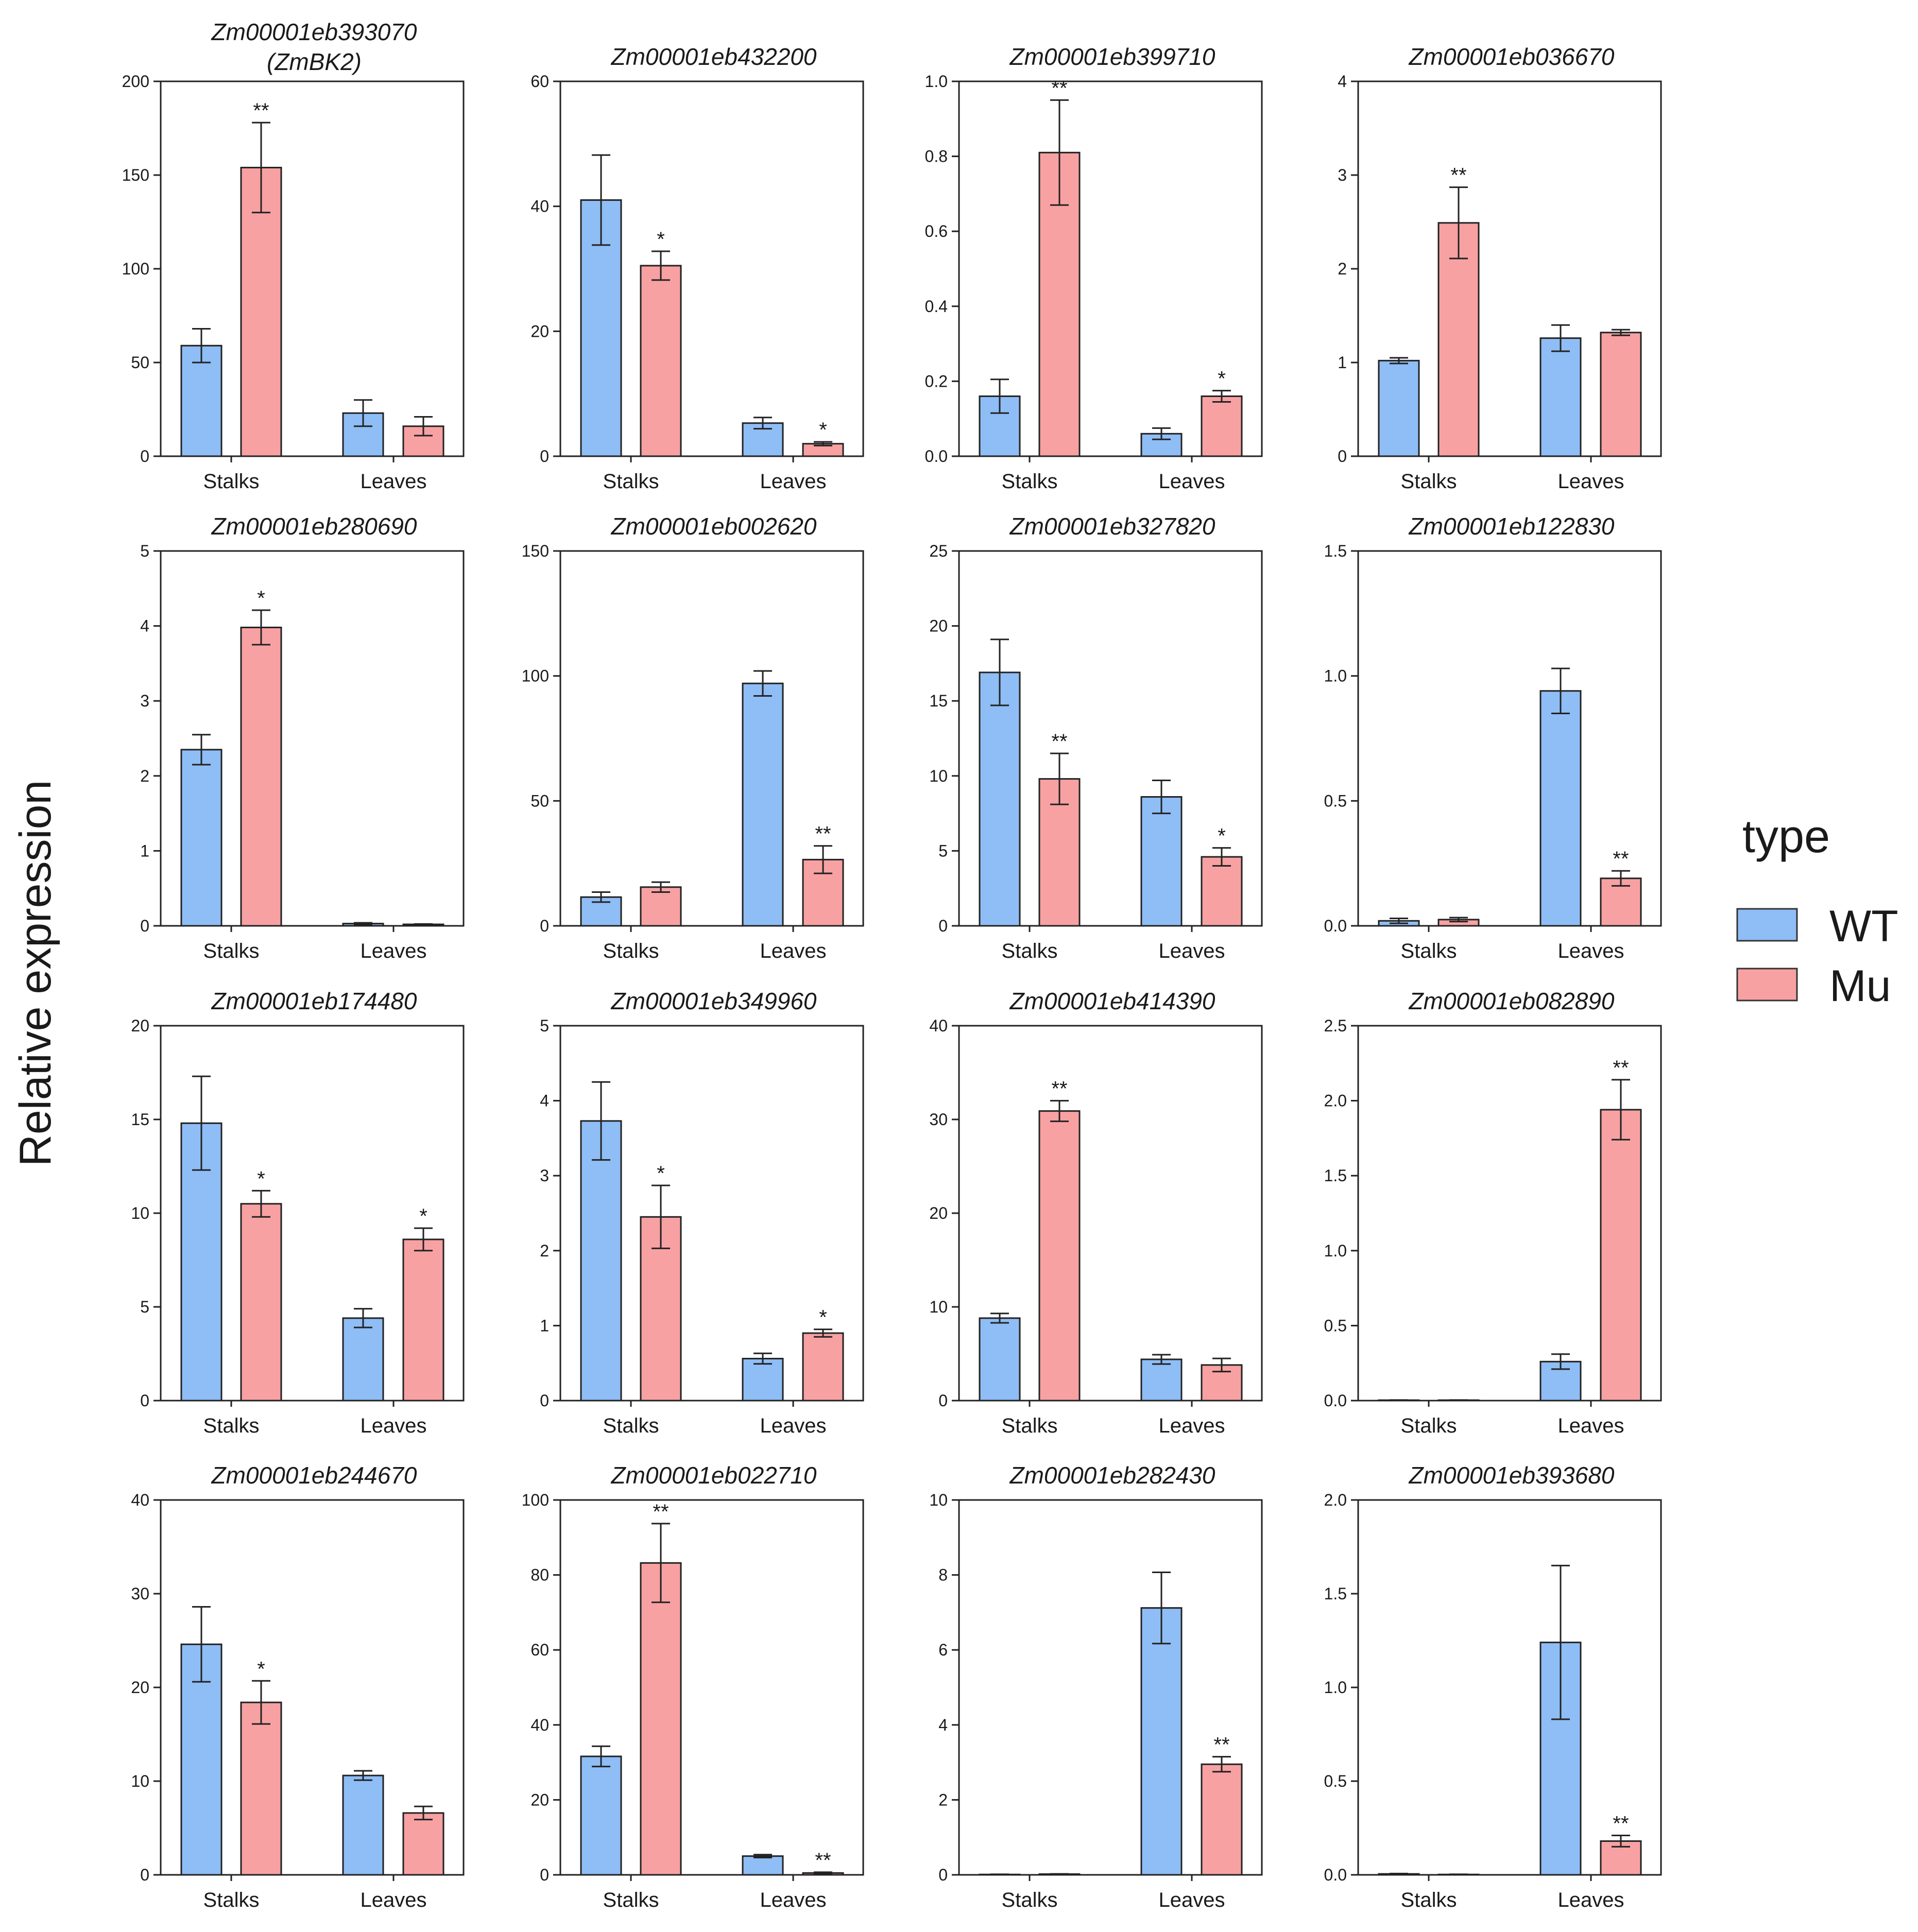  I want to click on y-tick-label: 0.6, so click(936, 231).